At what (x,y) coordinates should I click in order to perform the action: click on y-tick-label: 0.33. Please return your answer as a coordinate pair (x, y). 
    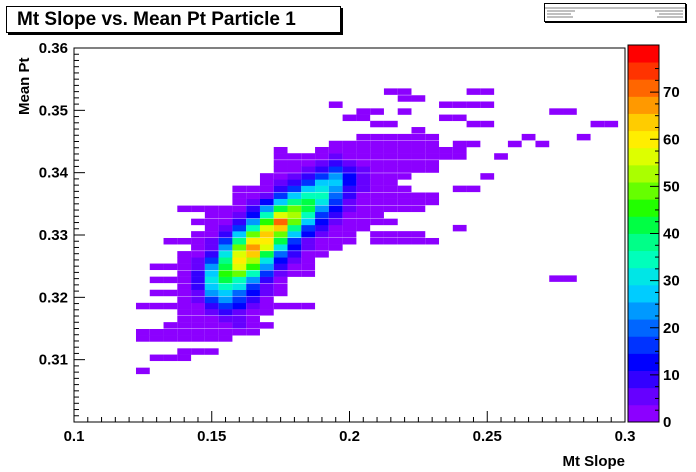
    Looking at the image, I should click on (53, 235).